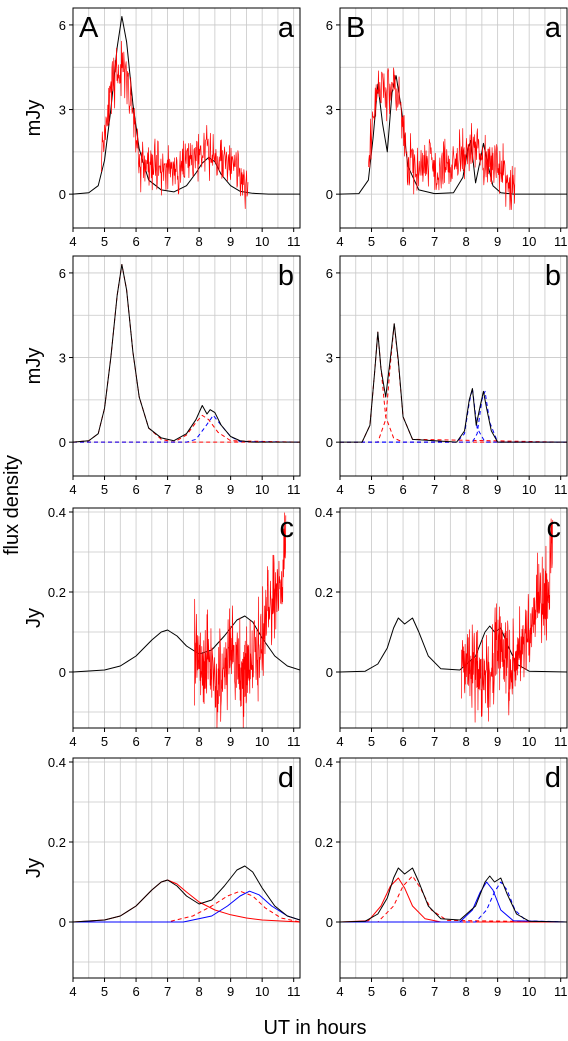 The height and width of the screenshot is (1041, 568). I want to click on panel-B-b: 4 5 6 7 8 9 10 11 0 3 6 b, so click(447, 376).